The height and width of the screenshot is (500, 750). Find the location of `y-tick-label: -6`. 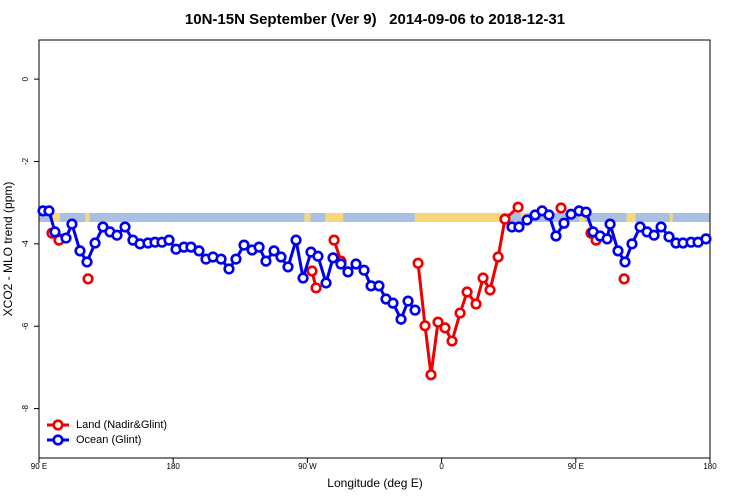

y-tick-label: -6 is located at coordinates (25, 326).